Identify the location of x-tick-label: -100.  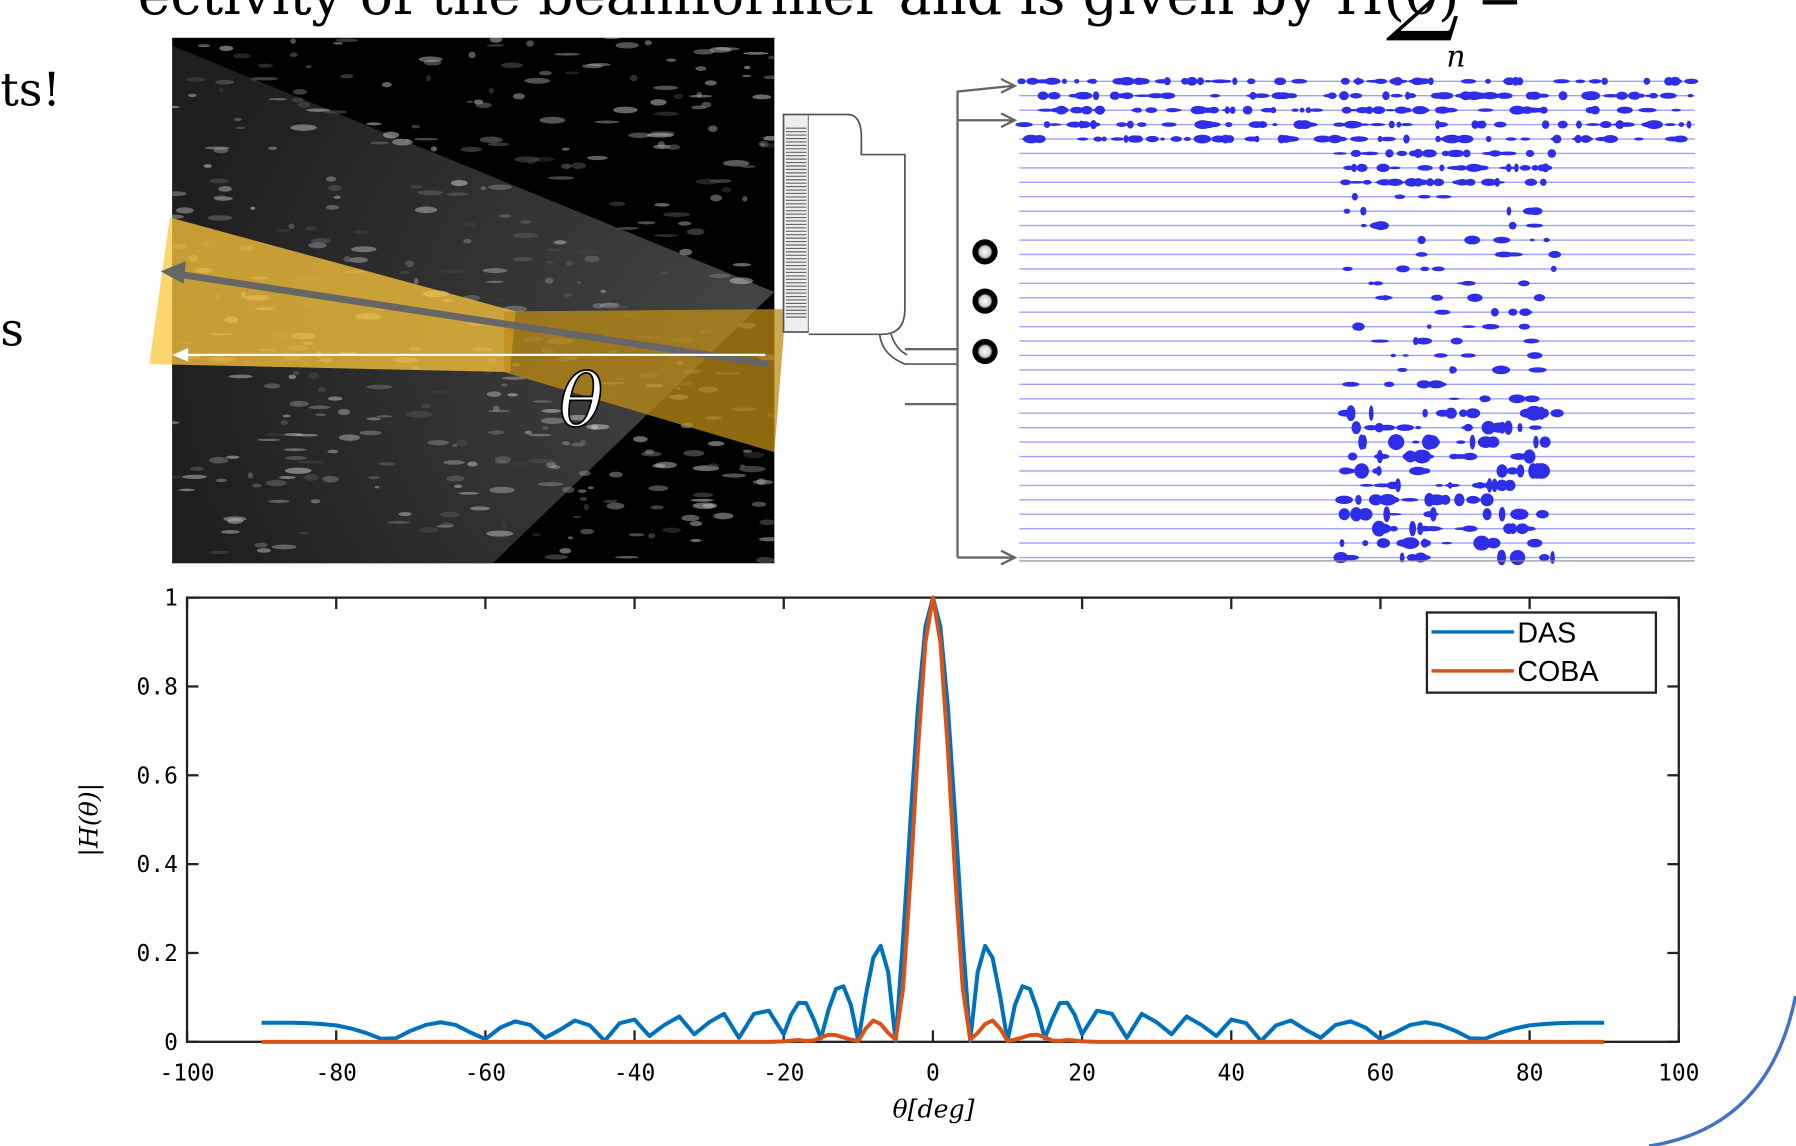
(186, 1074).